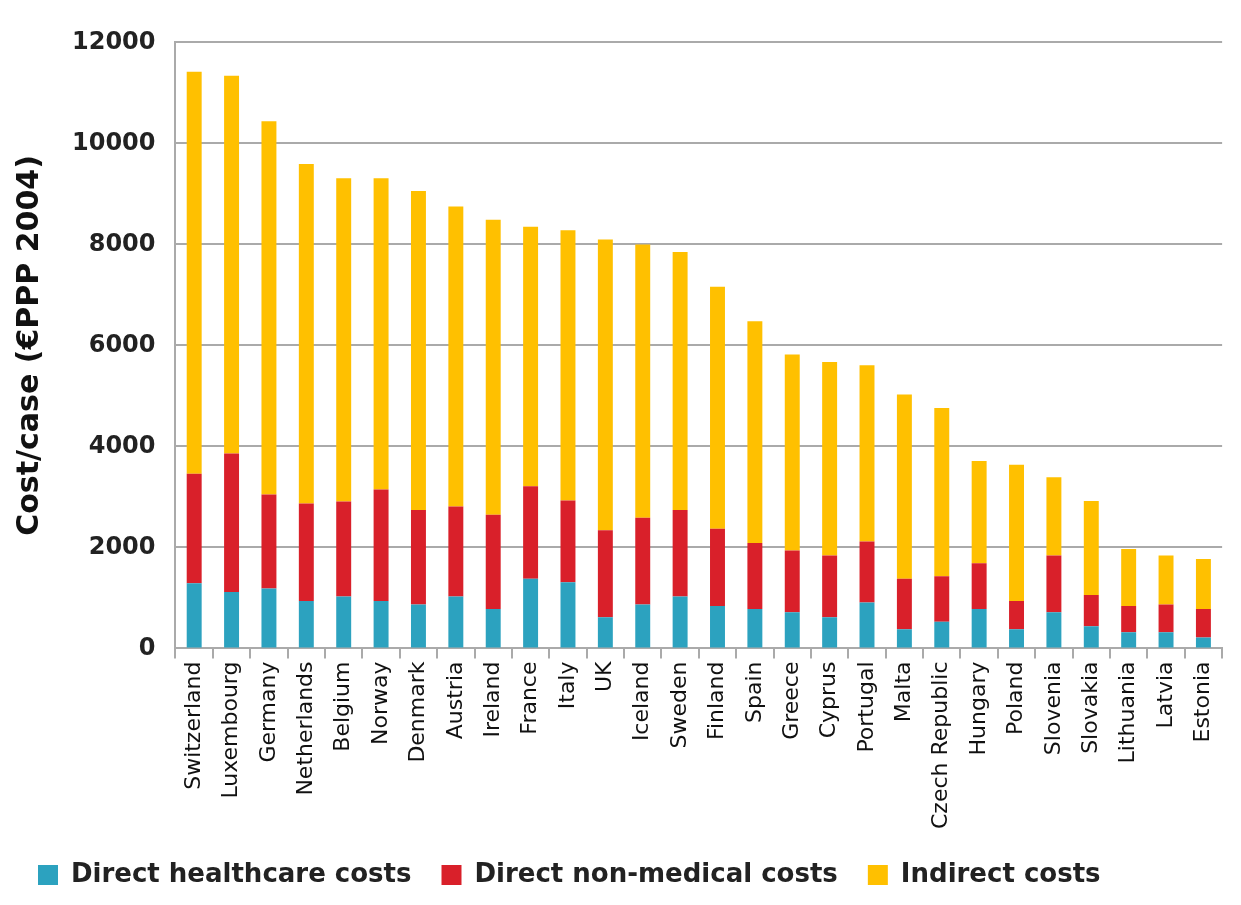 Image resolution: width=1241 pixels, height=905 pixels. What do you see at coordinates (529, 698) in the screenshot?
I see `x-tick-label: France` at bounding box center [529, 698].